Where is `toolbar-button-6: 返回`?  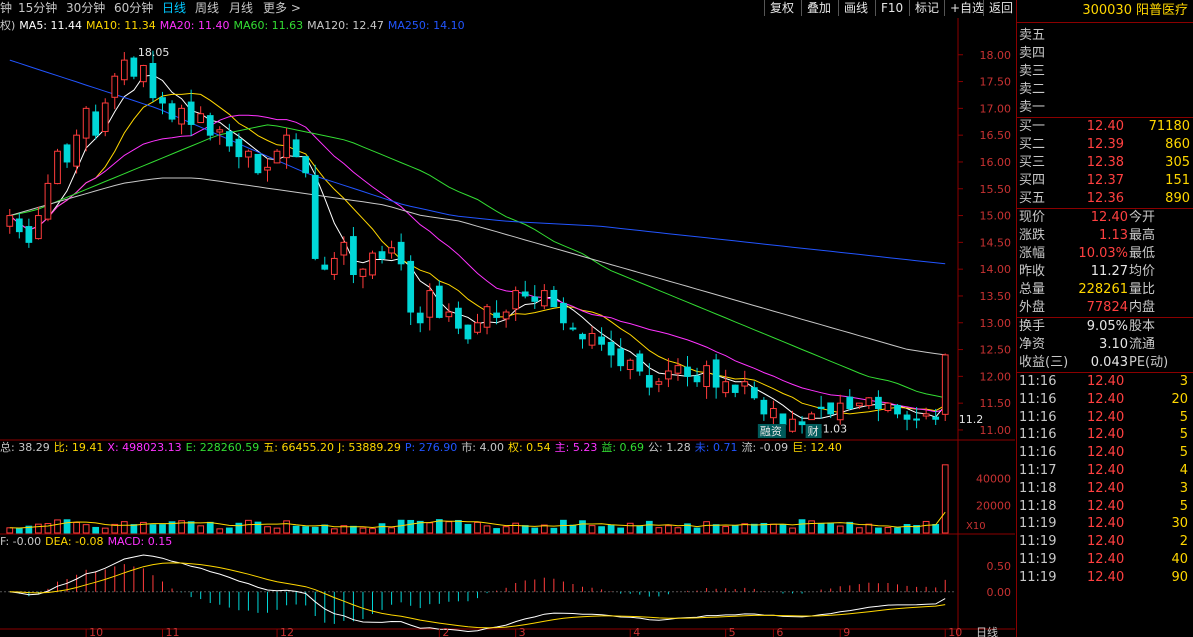
toolbar-button-6: 返回 is located at coordinates (1000, 8).